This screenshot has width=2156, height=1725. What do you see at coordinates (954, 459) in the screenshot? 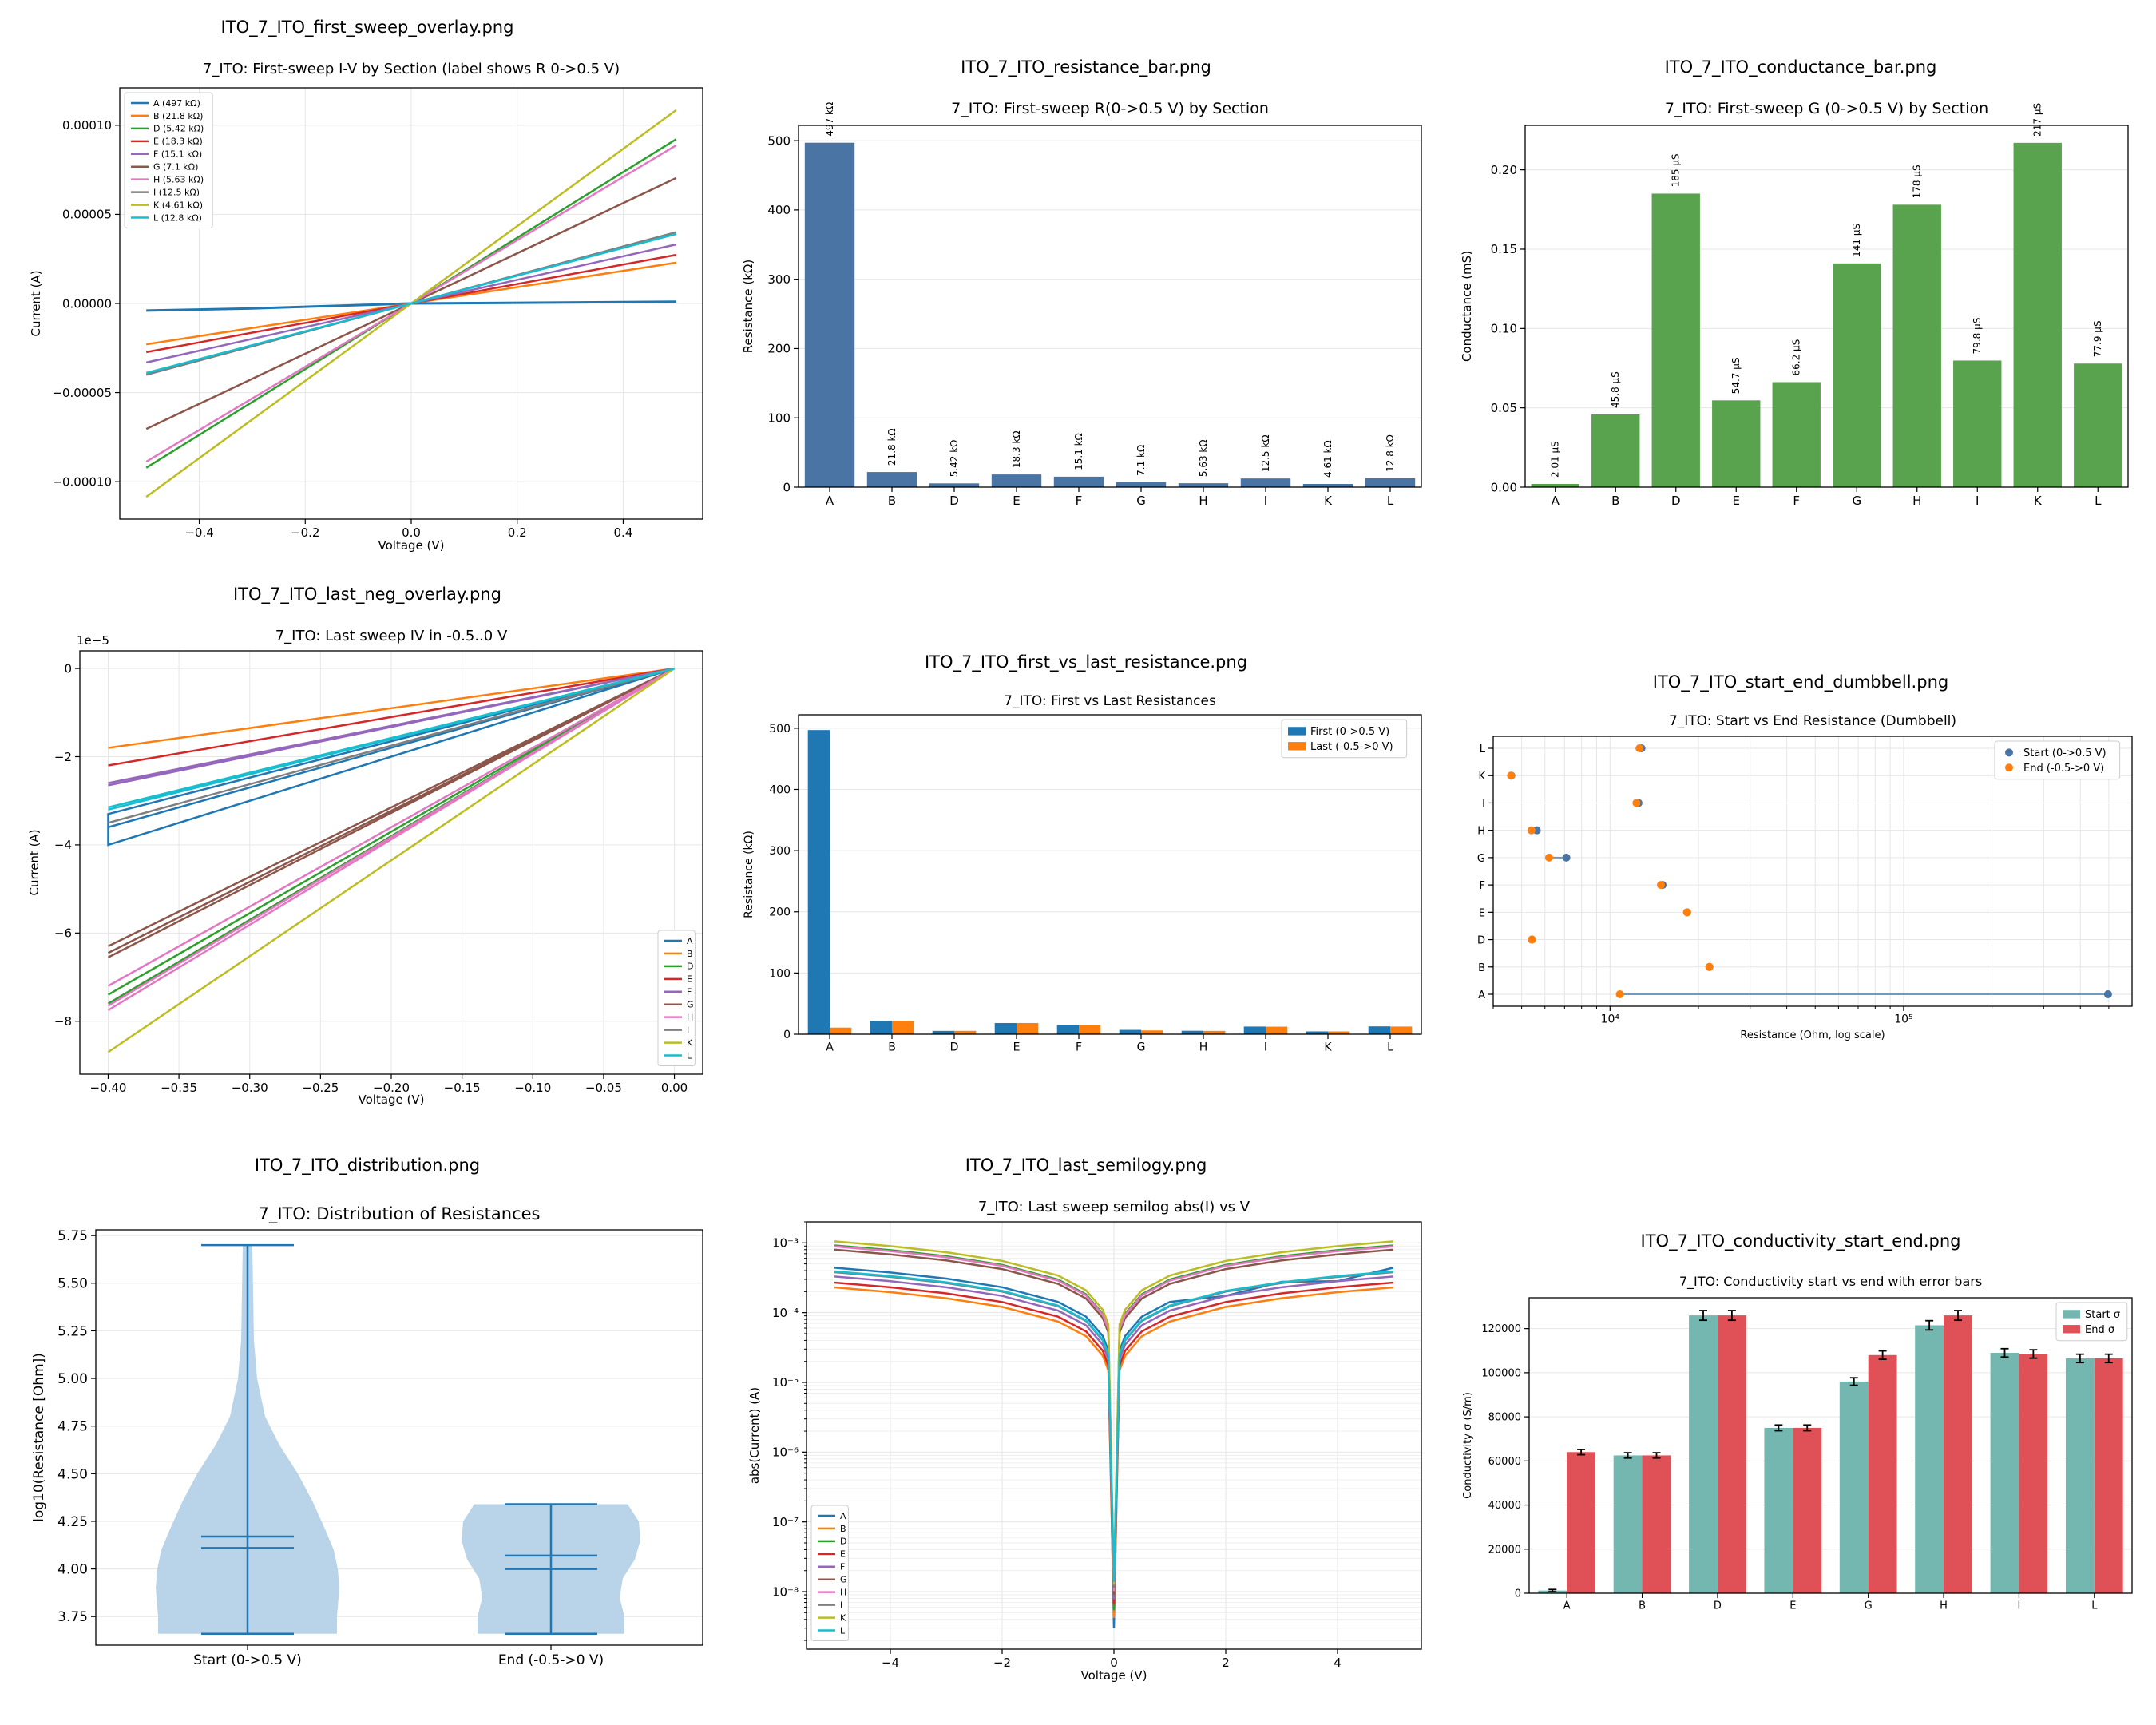
I see `data-label: 5.42 kΩ` at bounding box center [954, 459].